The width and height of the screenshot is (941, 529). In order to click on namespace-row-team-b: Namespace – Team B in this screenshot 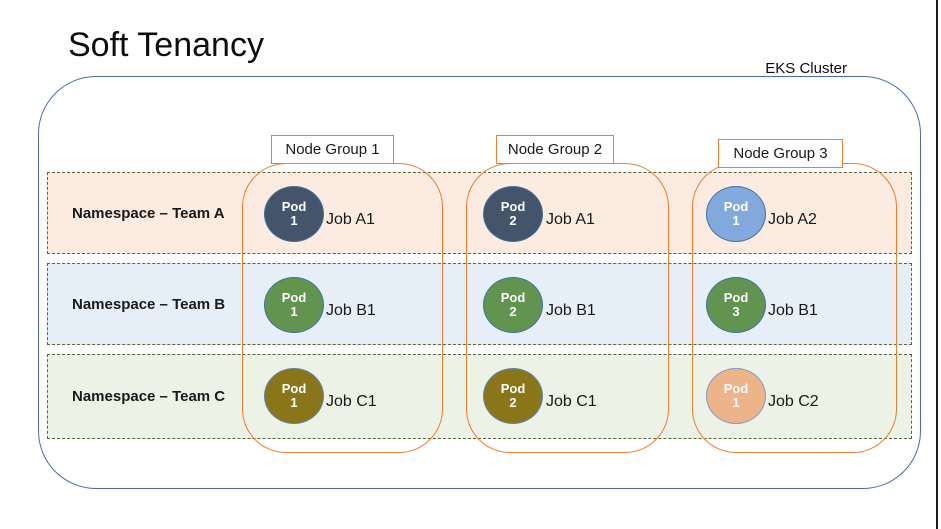, I will do `click(479, 304)`.